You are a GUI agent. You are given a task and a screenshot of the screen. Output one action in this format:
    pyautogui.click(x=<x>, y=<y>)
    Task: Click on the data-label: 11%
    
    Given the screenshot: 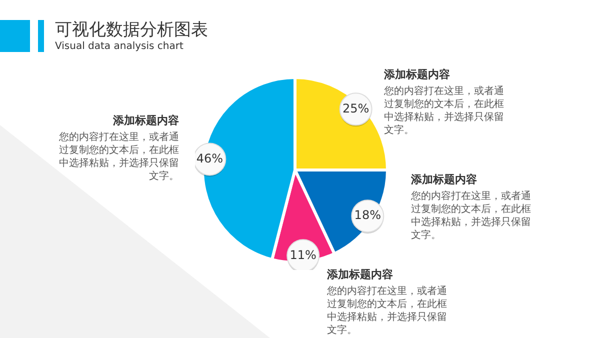 What is the action you would take?
    pyautogui.click(x=303, y=255)
    